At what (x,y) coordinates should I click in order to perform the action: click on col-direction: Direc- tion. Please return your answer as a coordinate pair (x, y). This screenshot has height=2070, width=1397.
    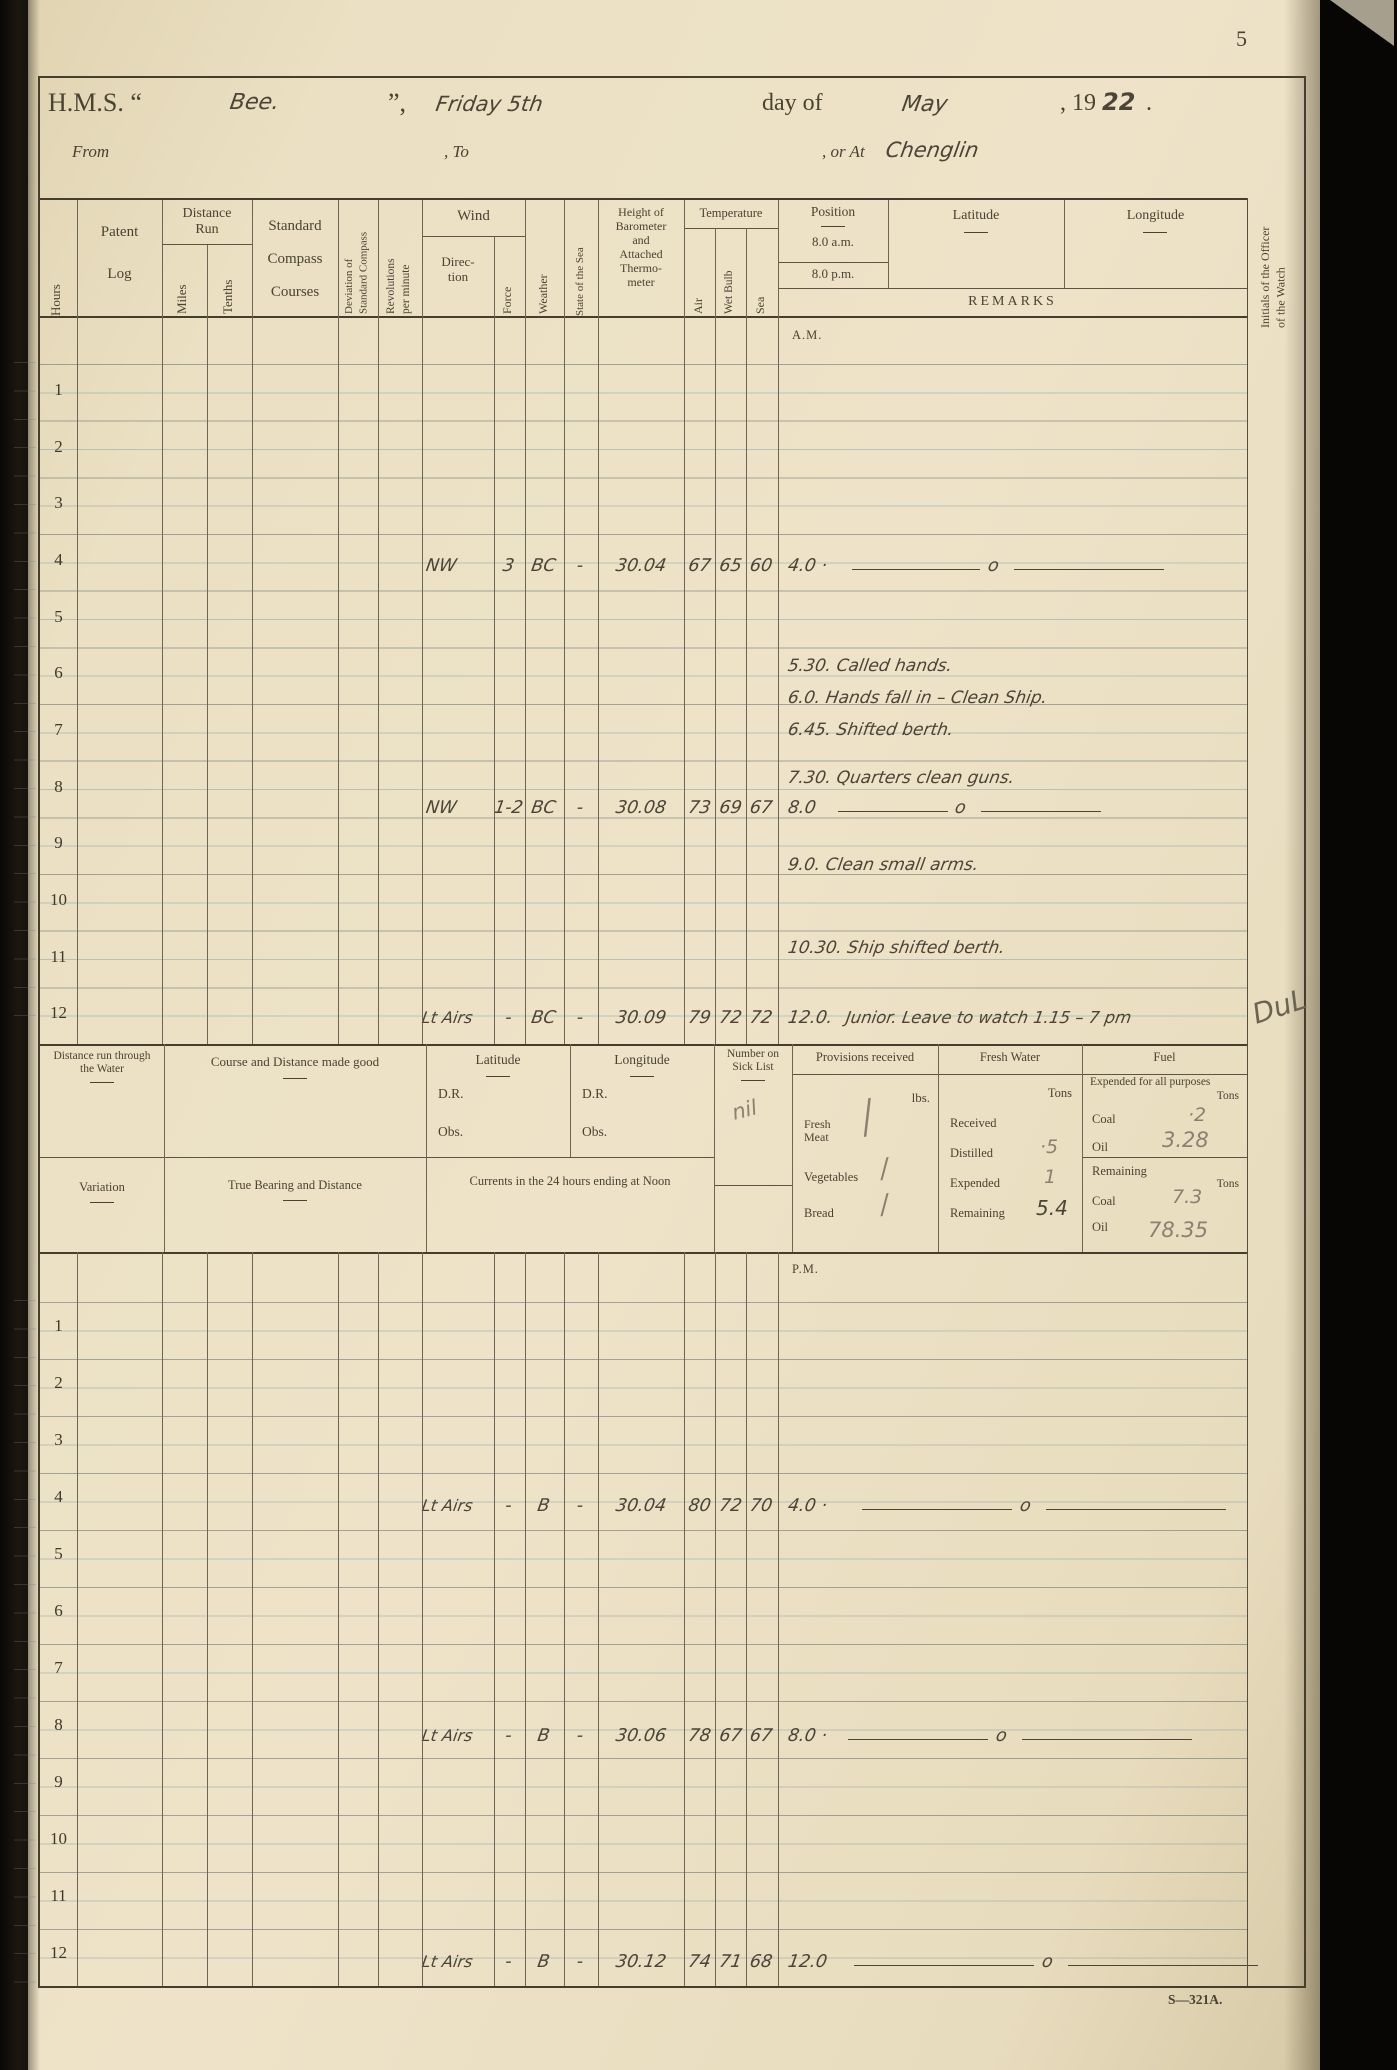
    Looking at the image, I should click on (458, 269).